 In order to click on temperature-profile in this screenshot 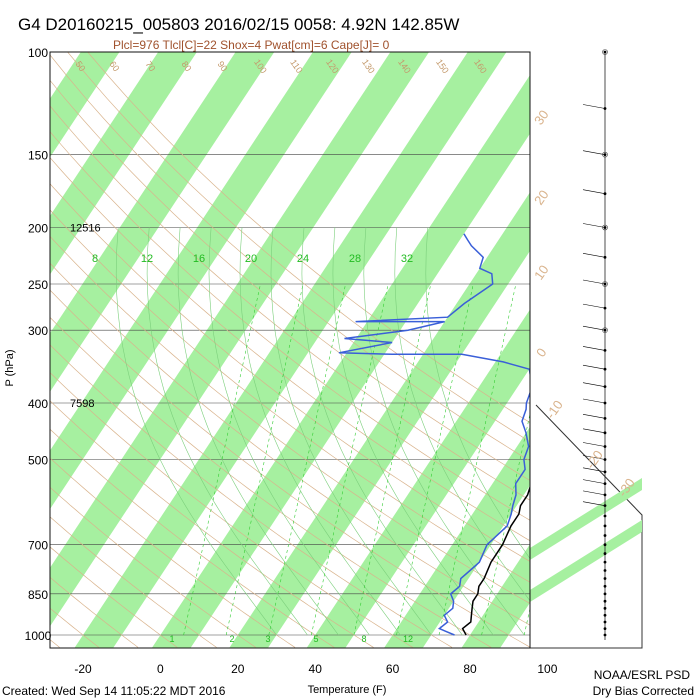, I will do `click(495, 560)`.